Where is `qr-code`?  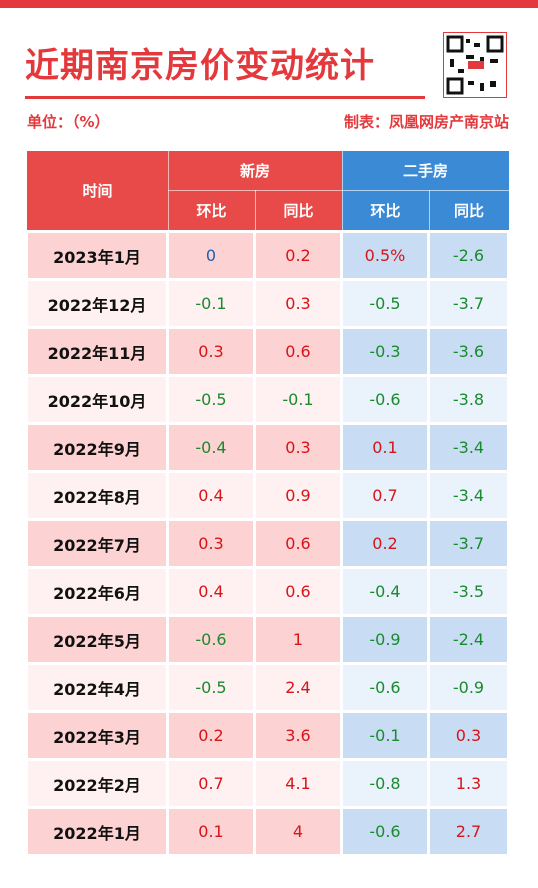
qr-code is located at coordinates (475, 65).